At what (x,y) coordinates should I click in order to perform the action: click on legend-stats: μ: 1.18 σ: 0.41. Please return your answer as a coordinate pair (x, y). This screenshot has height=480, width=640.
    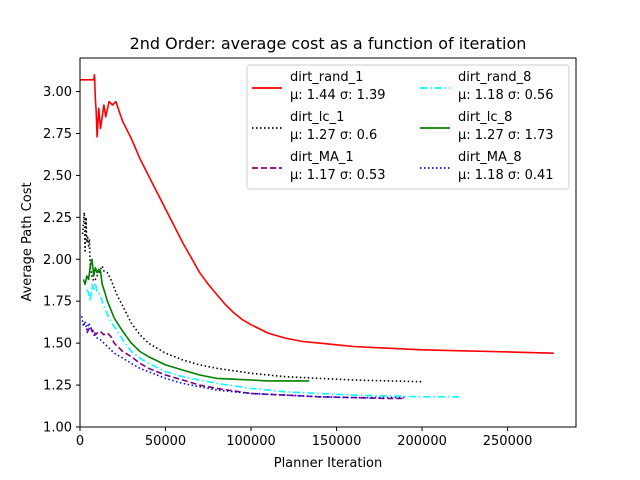
    Looking at the image, I should click on (506, 175).